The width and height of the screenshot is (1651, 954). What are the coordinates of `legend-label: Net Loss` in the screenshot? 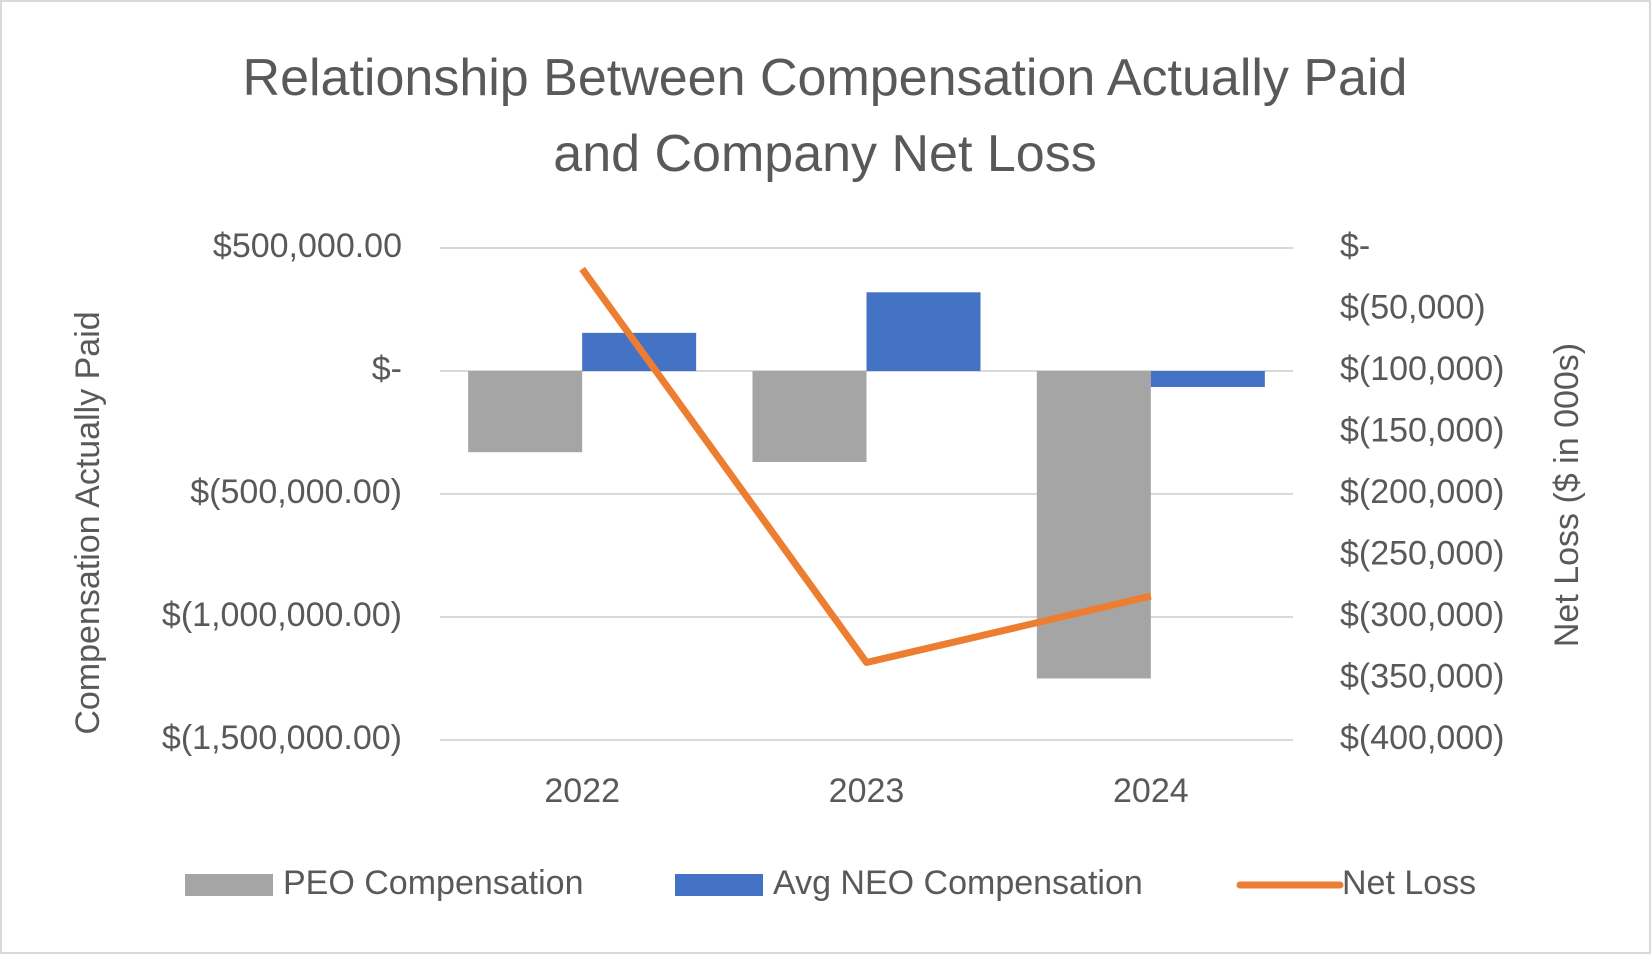 It's located at (1409, 883).